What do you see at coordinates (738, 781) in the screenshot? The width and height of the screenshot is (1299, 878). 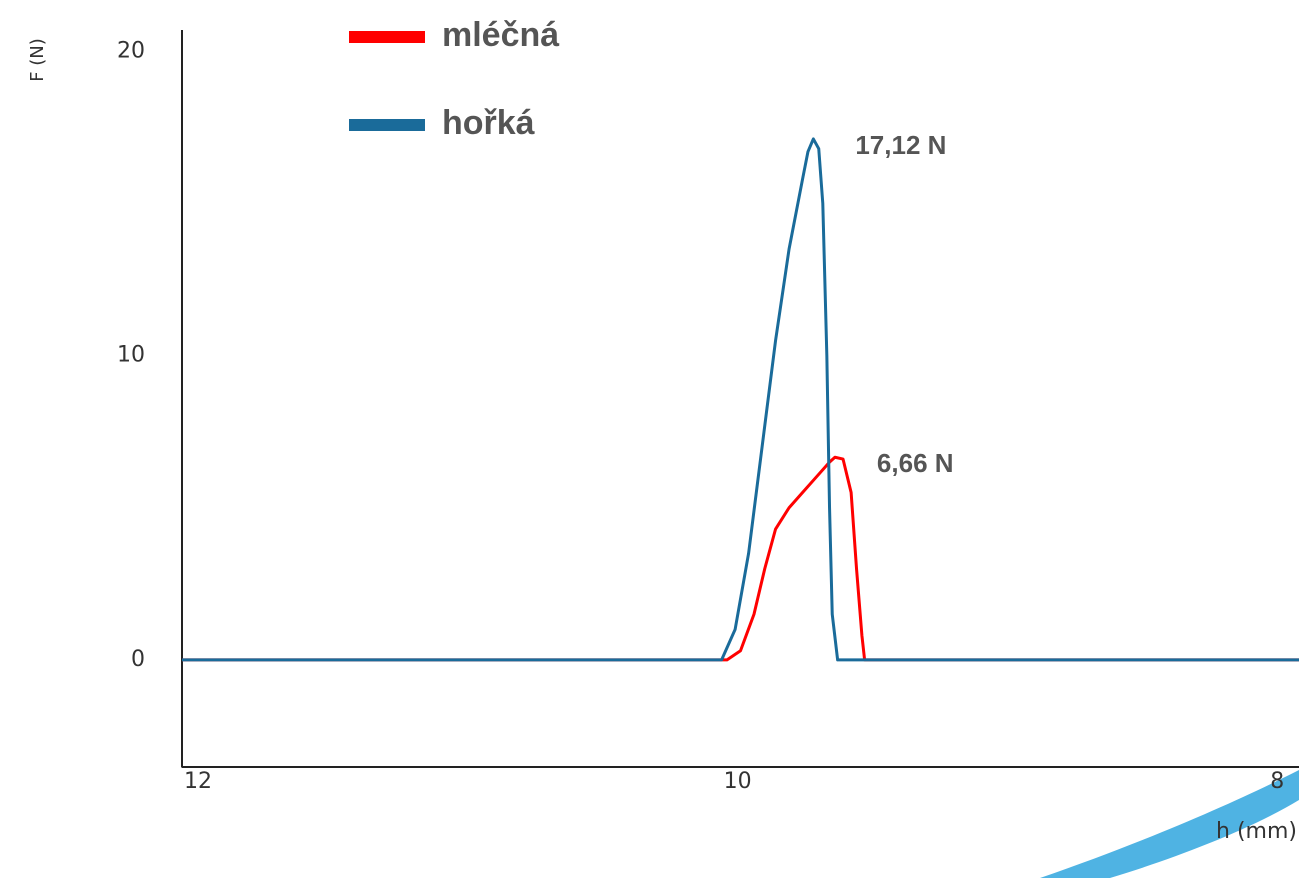 I see `x-tick-label: 10` at bounding box center [738, 781].